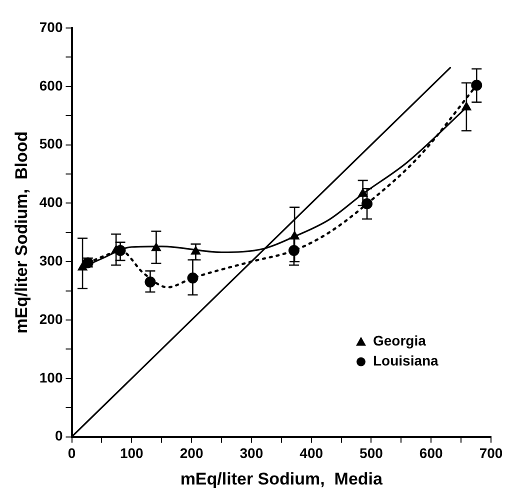 The height and width of the screenshot is (502, 517). I want to click on y-tick-label: 100, so click(51, 377).